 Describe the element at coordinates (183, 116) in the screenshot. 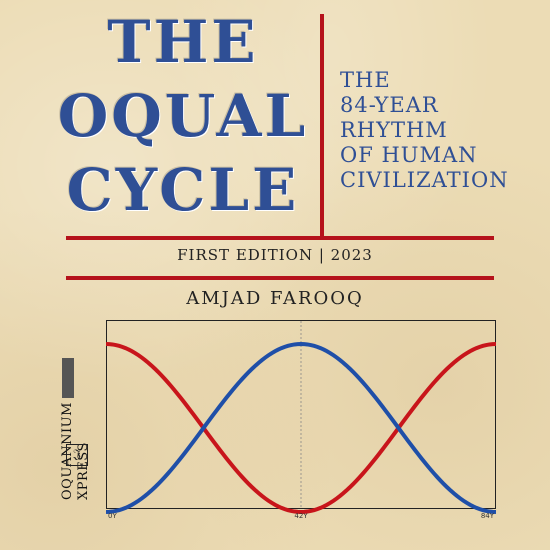

I see `title-line-2: OQUAL` at that location.